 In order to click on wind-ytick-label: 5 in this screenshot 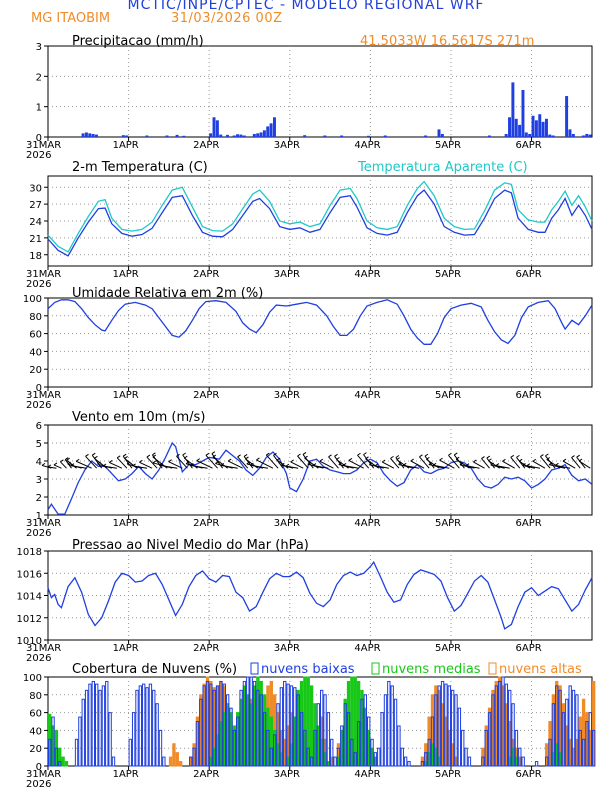, I will do `click(39, 444)`.